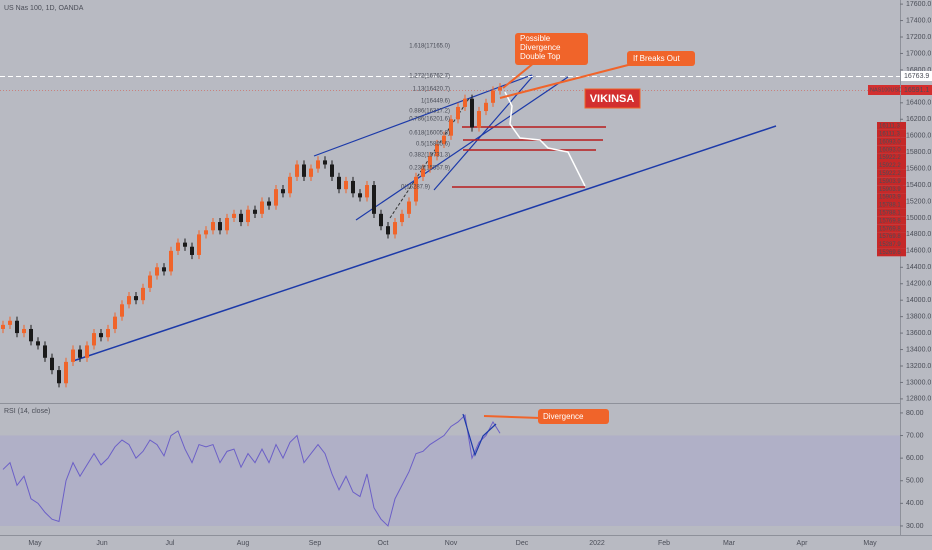  Describe the element at coordinates (429, 47) in the screenshot. I see `fib-label: 1.618(17165.0)` at that location.